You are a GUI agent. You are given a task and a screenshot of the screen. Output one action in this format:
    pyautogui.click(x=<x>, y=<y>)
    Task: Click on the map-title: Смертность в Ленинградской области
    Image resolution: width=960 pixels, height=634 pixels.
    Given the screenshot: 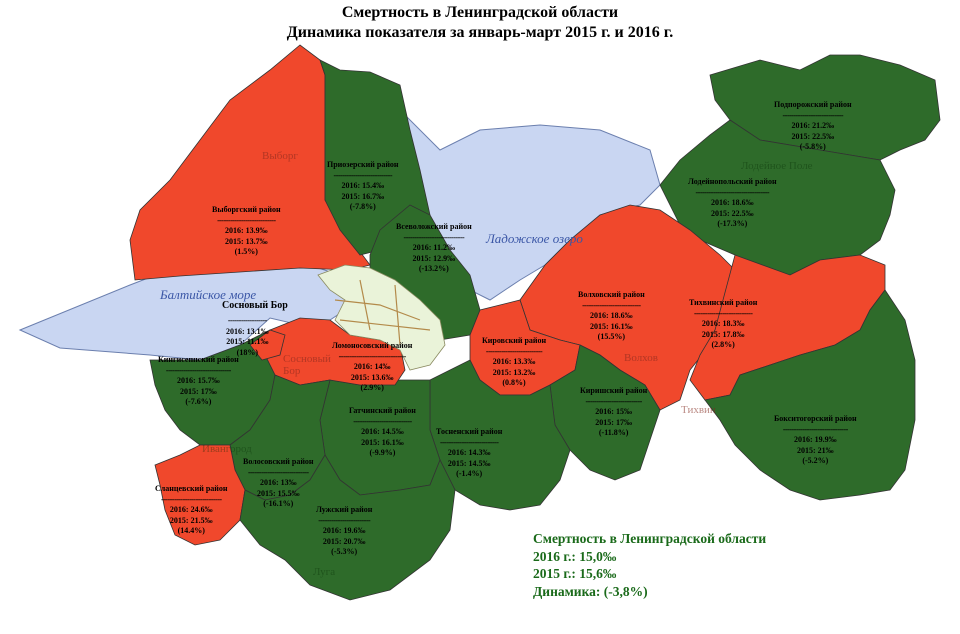 What is the action you would take?
    pyautogui.click(x=480, y=12)
    